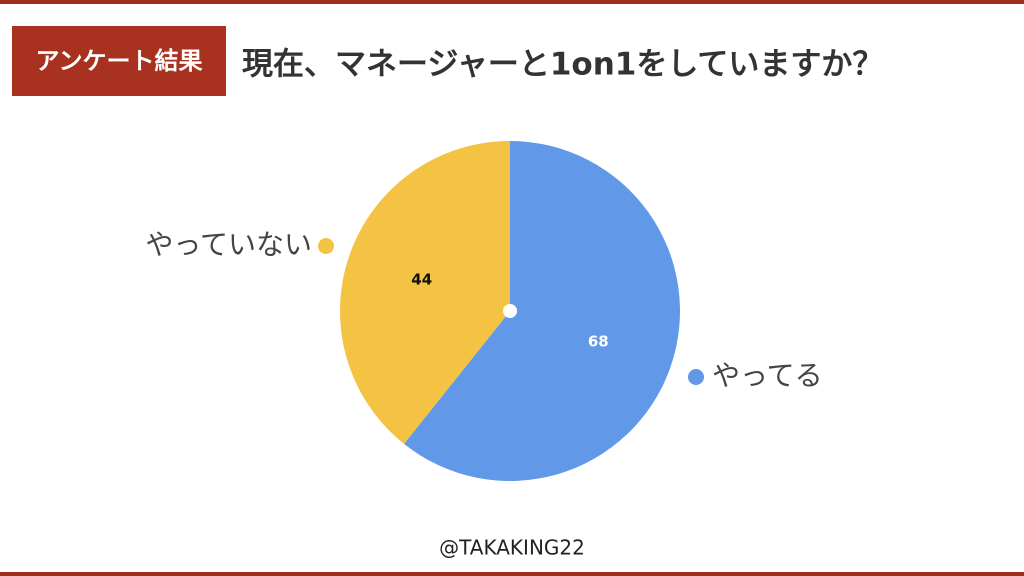 The image size is (1024, 576). What do you see at coordinates (228, 244) in the screenshot?
I see `legend-label: やっていない` at bounding box center [228, 244].